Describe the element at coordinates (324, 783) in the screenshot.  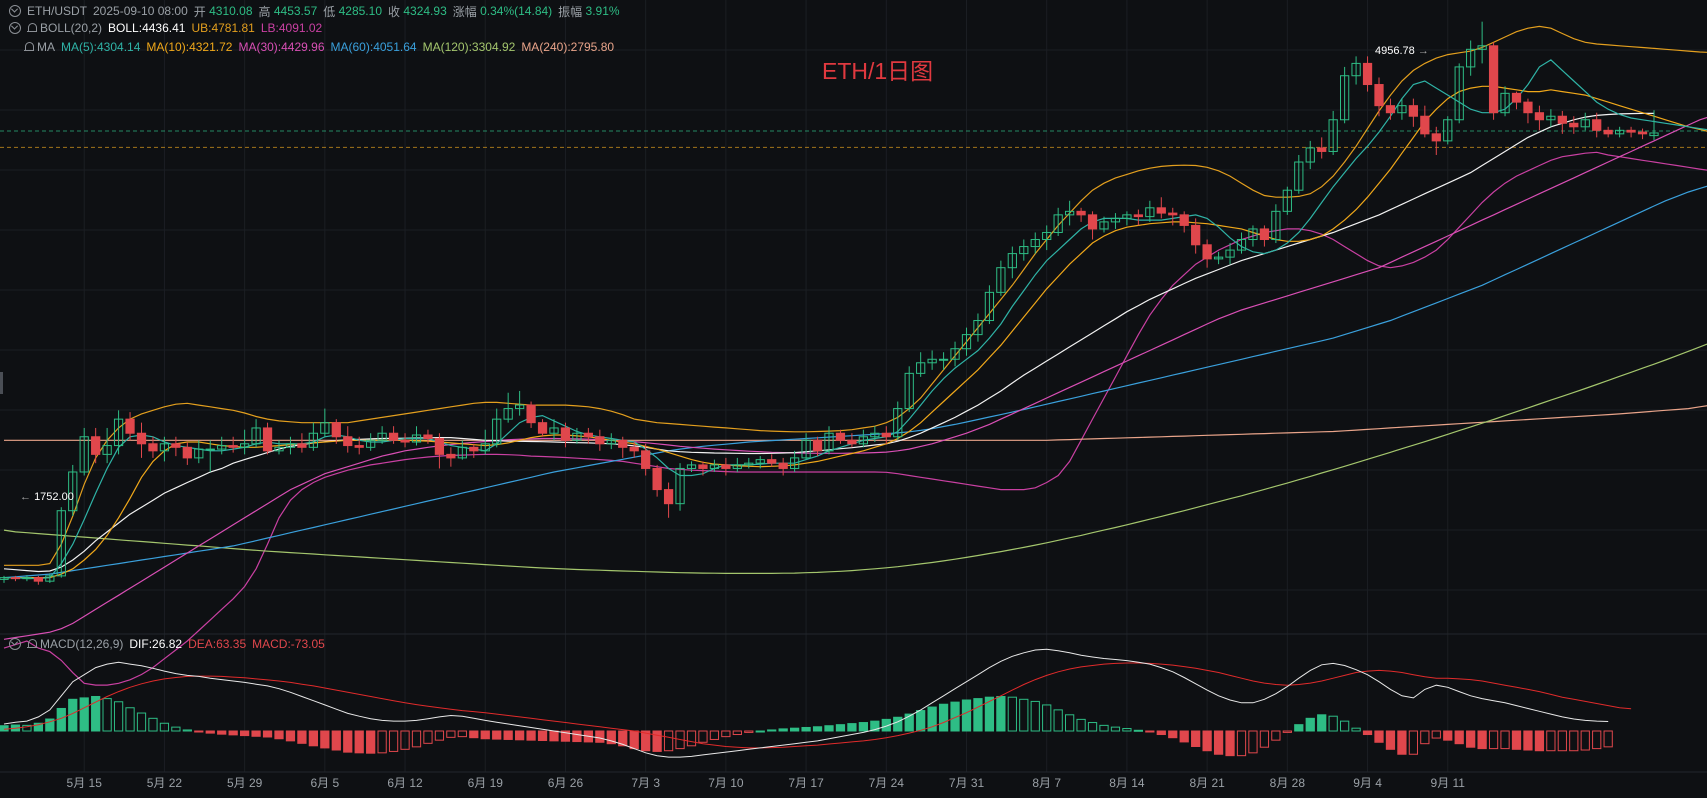
I see `x-tick-label: 6月 5` at that location.